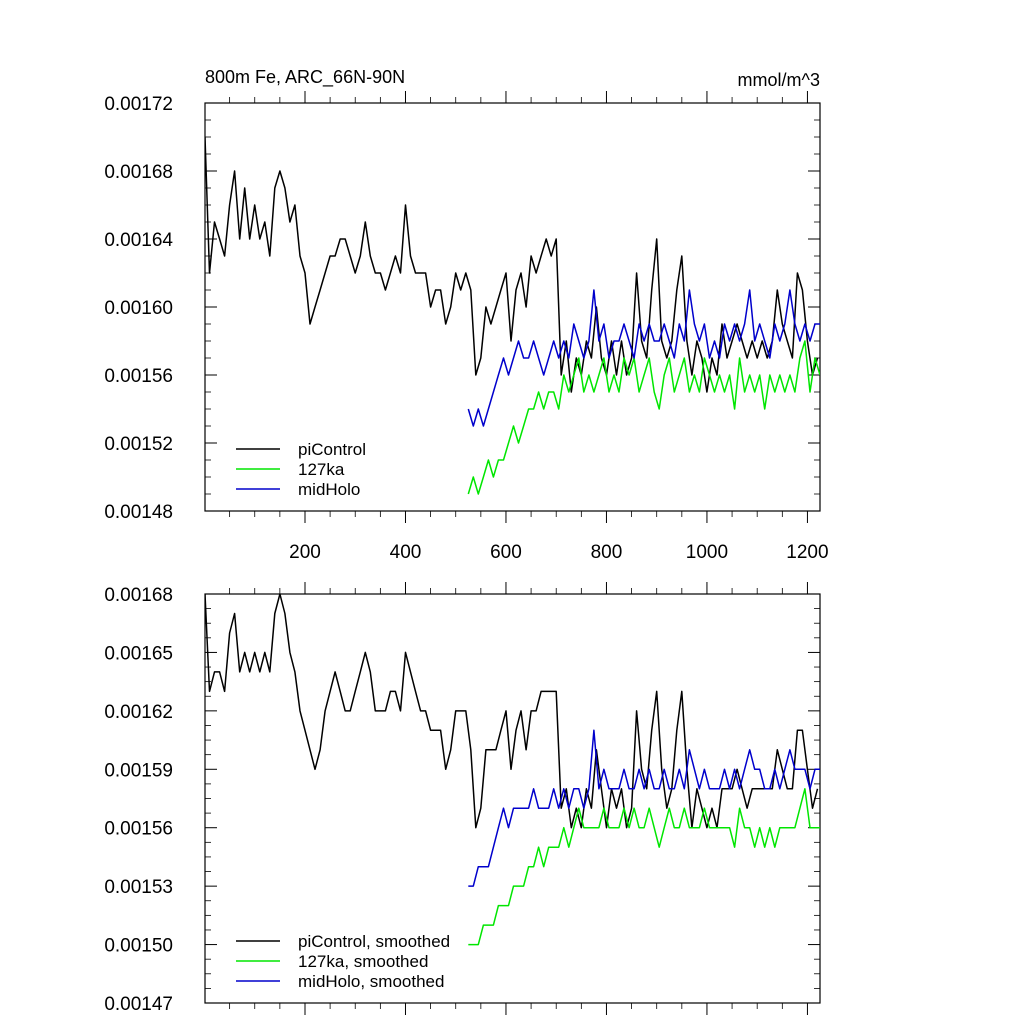 The width and height of the screenshot is (1024, 1024). Describe the element at coordinates (305, 77) in the screenshot. I see `figure-title: 800m Fe, ARC_66N-90N` at that location.